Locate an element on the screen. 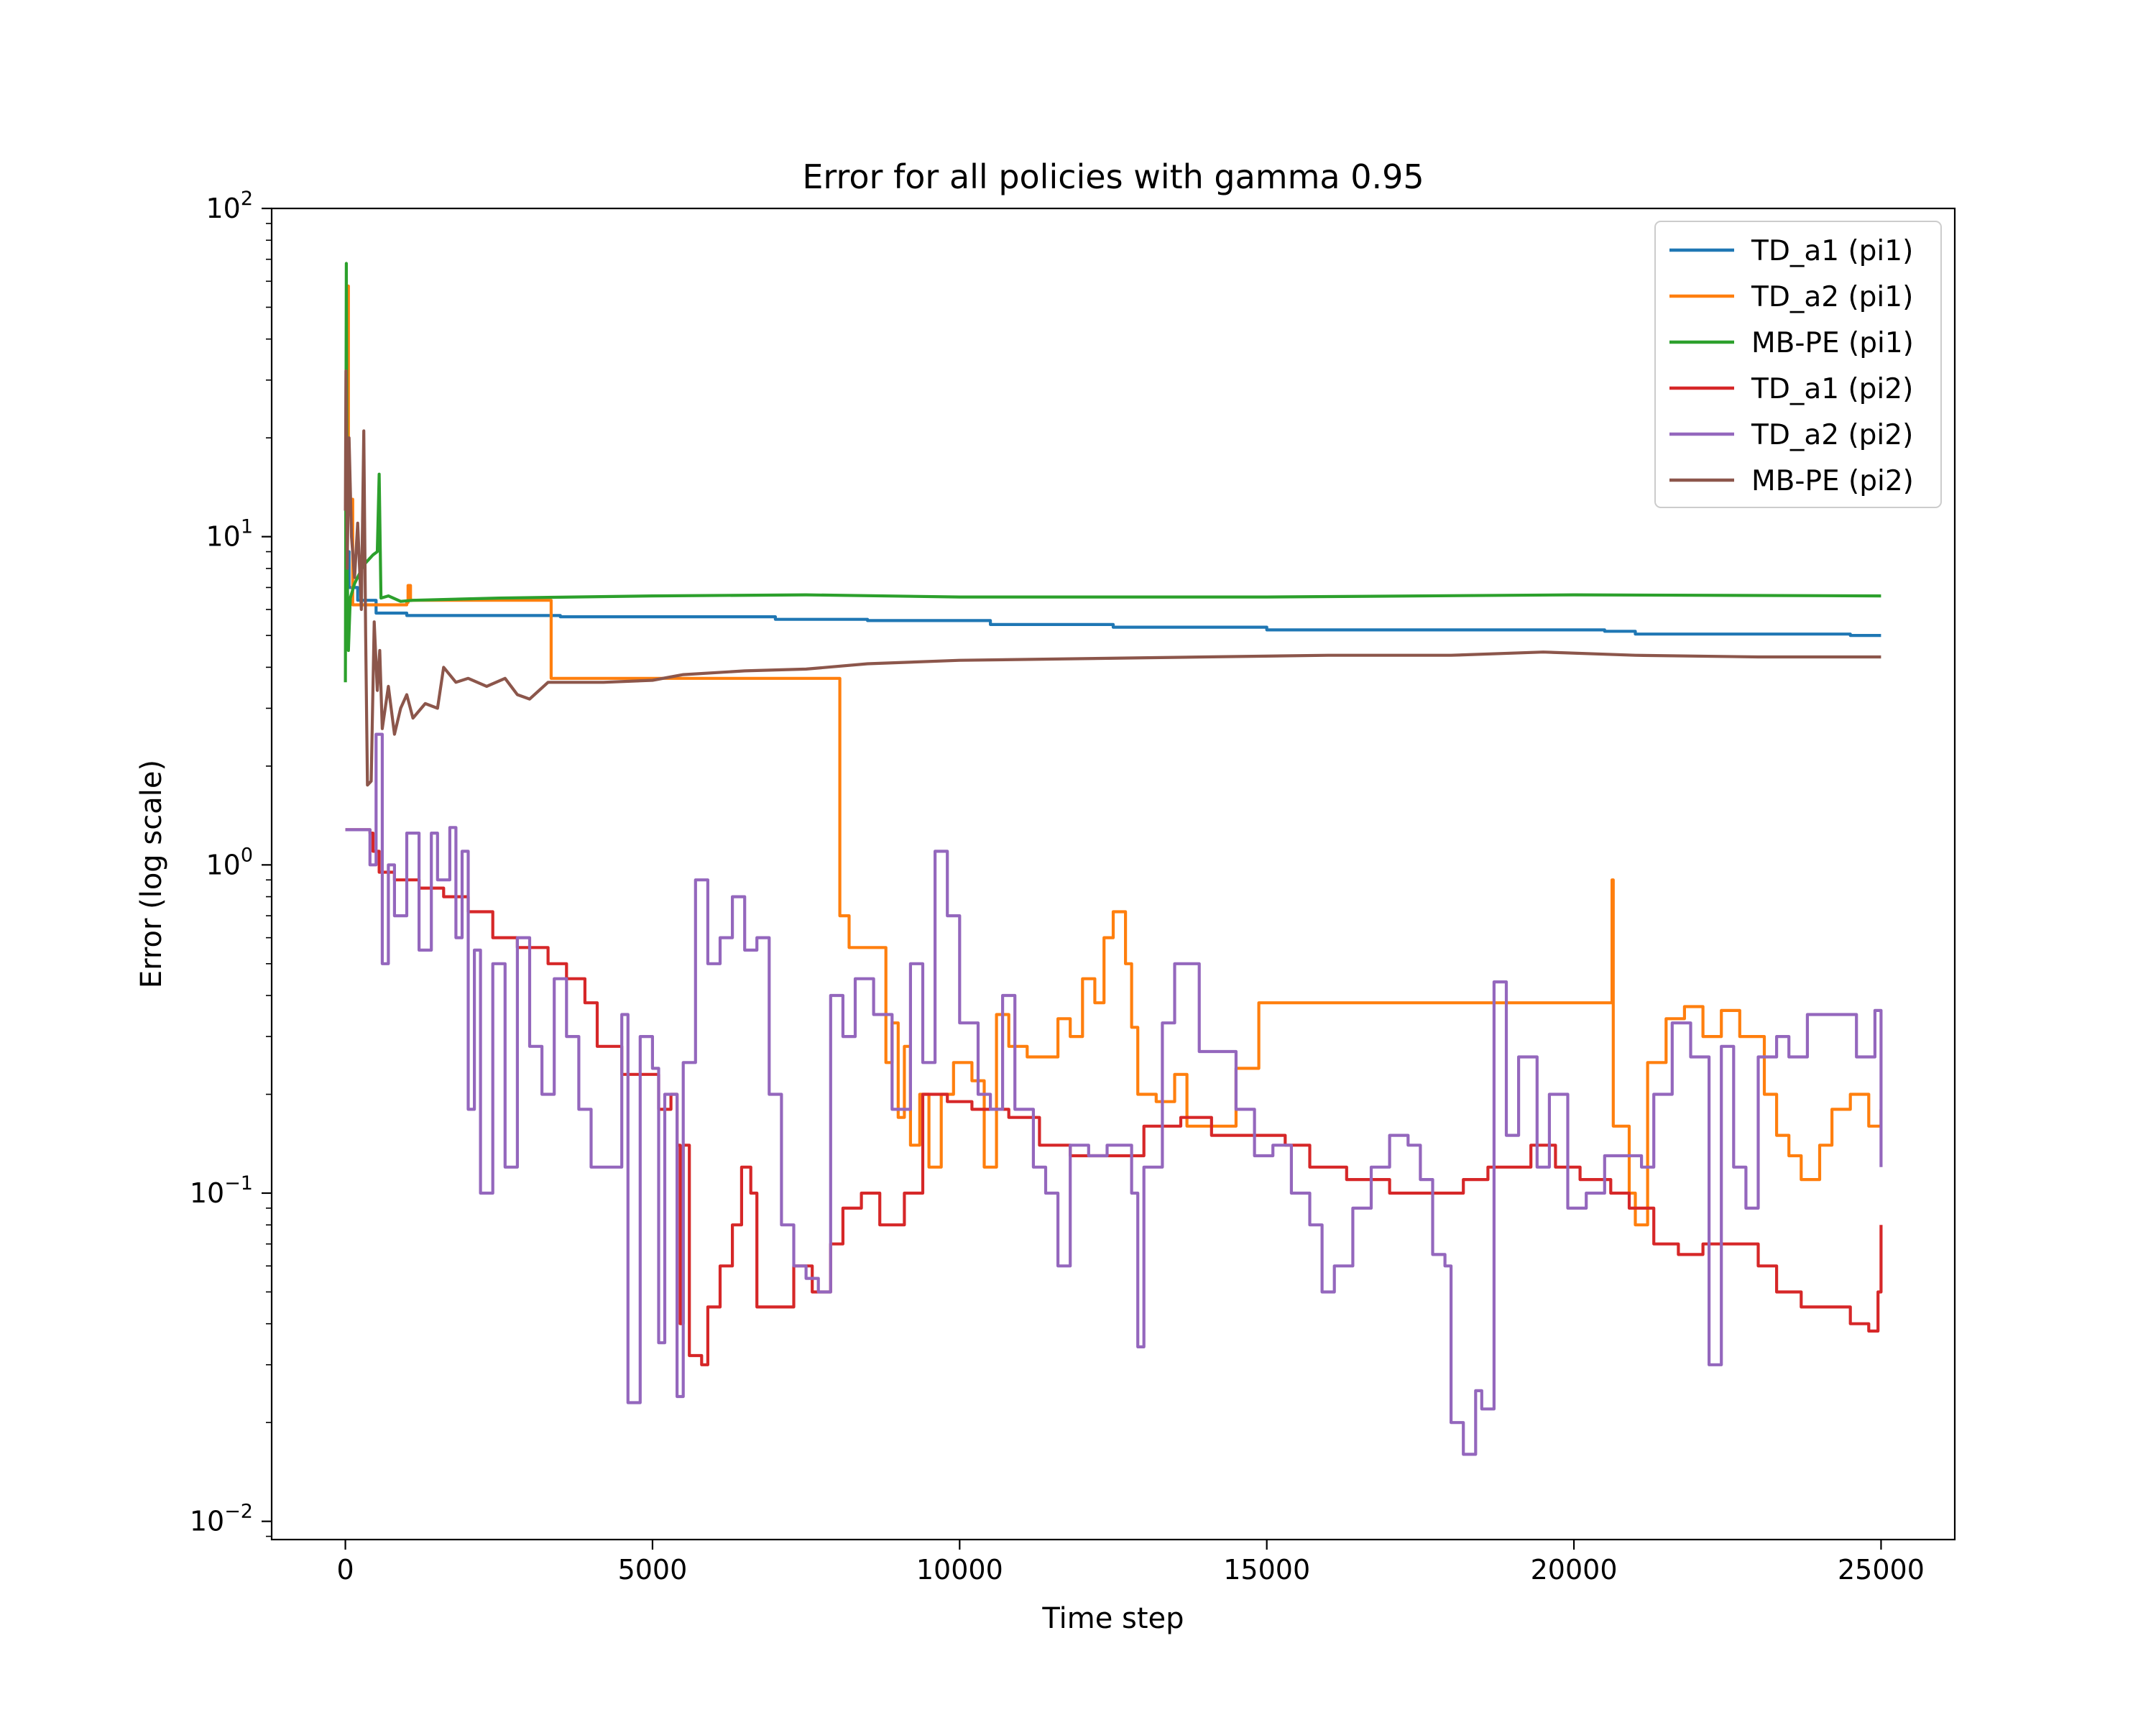 The height and width of the screenshot is (1725, 2156). x-tick-label: 15000 is located at coordinates (1266, 1570).